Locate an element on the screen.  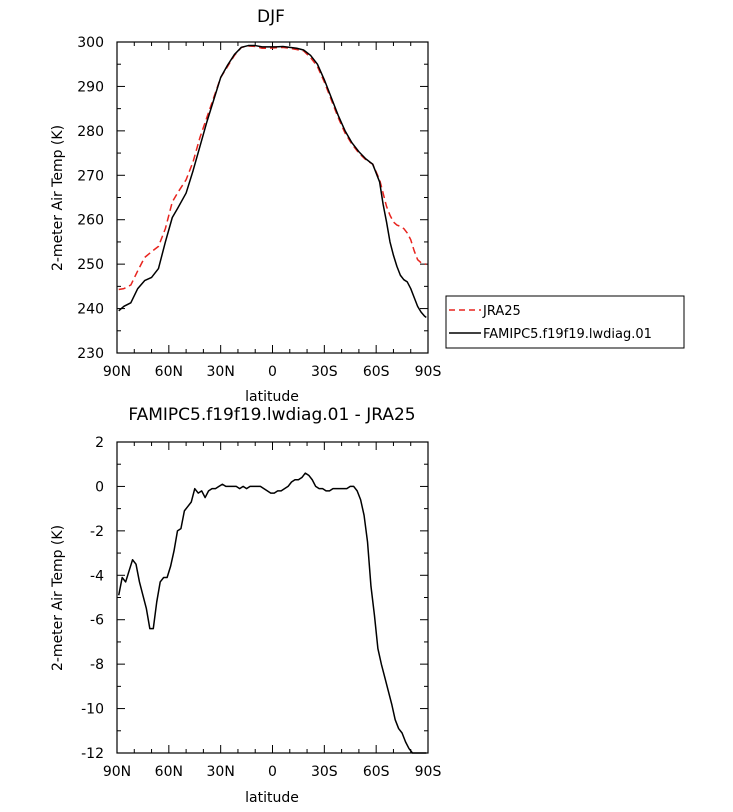
y-tick-label: 2 is located at coordinates (99, 443).